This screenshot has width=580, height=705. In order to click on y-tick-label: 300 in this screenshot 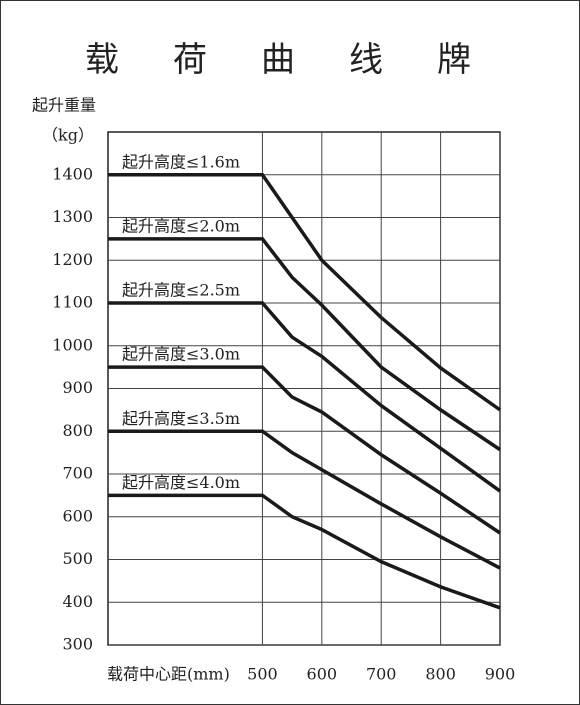, I will do `click(77, 644)`.